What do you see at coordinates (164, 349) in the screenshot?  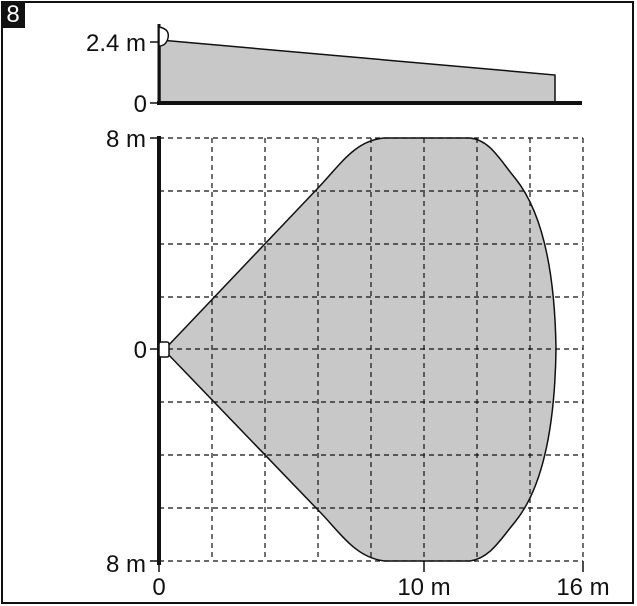 I see `detector-icon` at bounding box center [164, 349].